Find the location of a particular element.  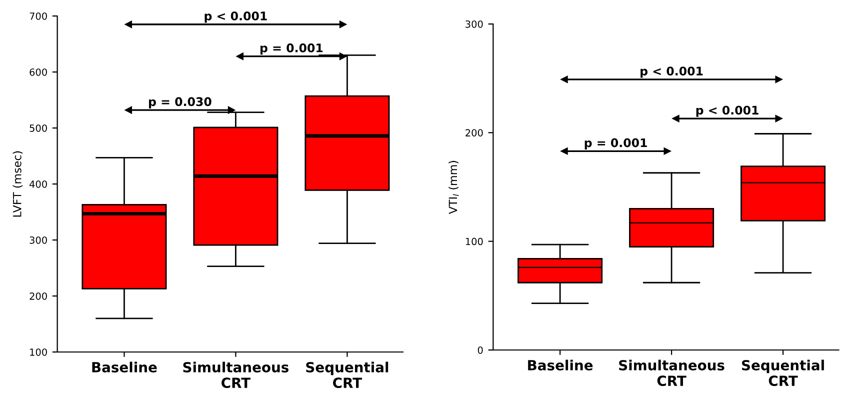

y-axis-title: LVFT (msec) is located at coordinates (17, 184).